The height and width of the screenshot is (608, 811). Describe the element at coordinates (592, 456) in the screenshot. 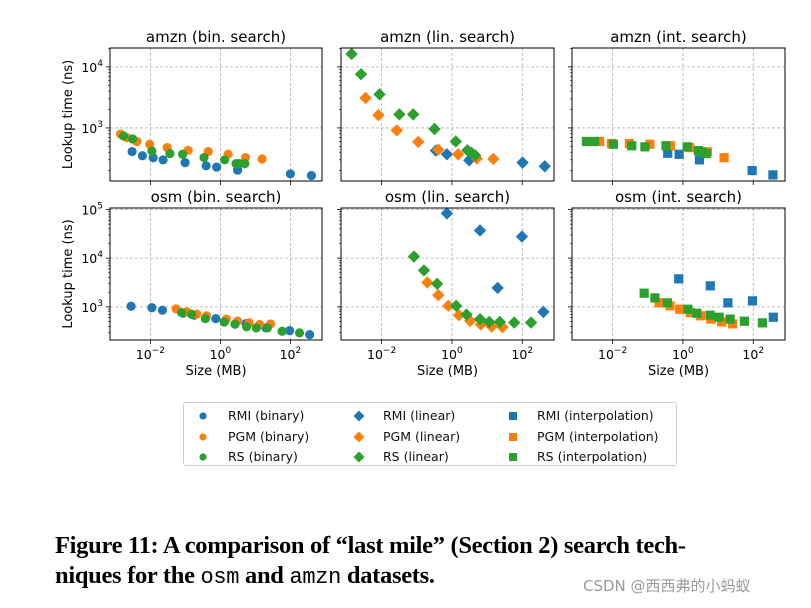

I see `legend-label: RS (interpolation)` at that location.